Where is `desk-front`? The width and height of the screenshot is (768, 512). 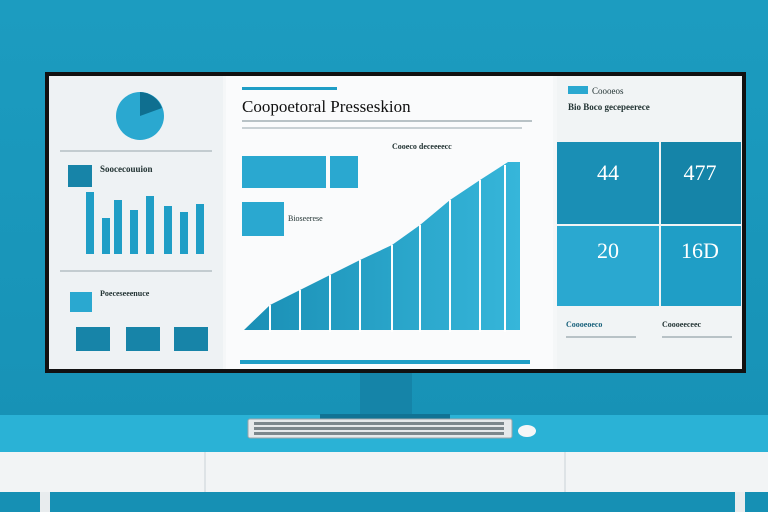
desk-front is located at coordinates (384, 472).